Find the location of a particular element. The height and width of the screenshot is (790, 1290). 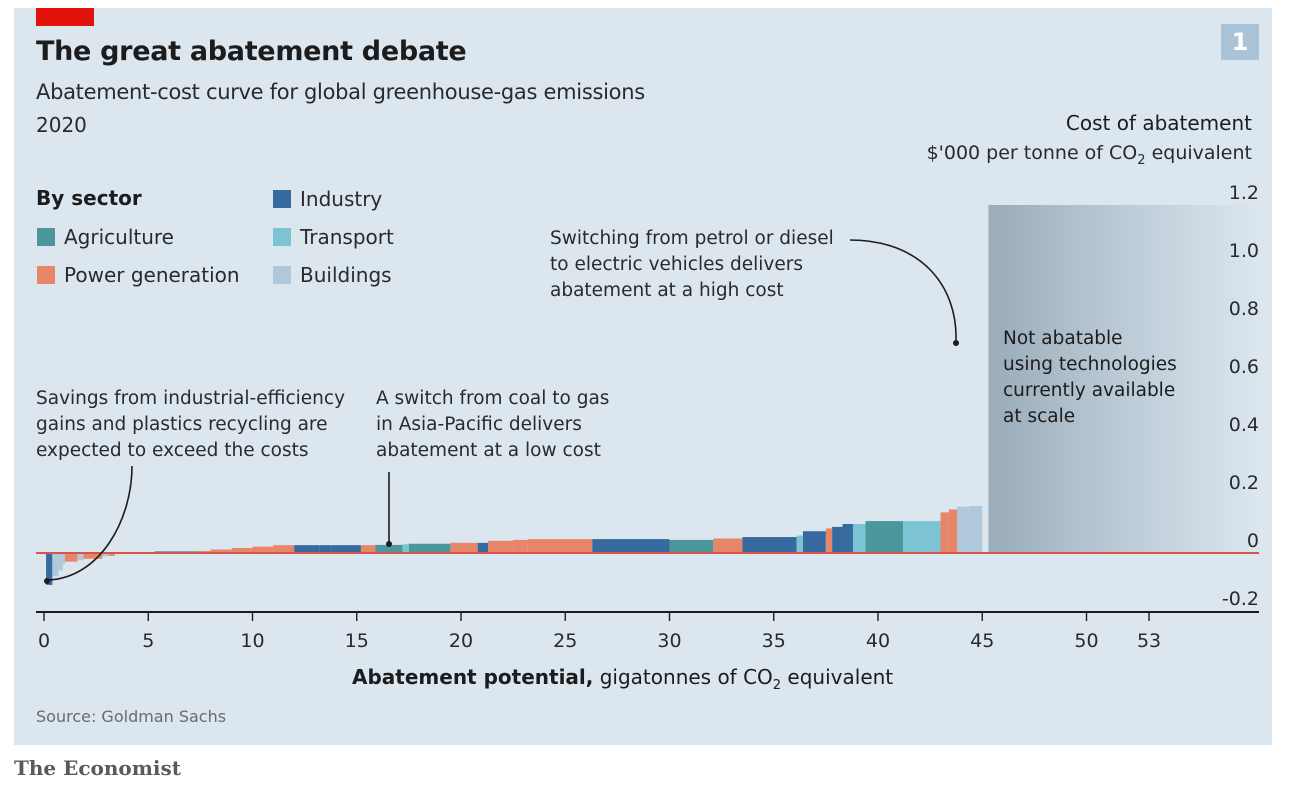

y-tick-label: -0.2 is located at coordinates (1240, 599).